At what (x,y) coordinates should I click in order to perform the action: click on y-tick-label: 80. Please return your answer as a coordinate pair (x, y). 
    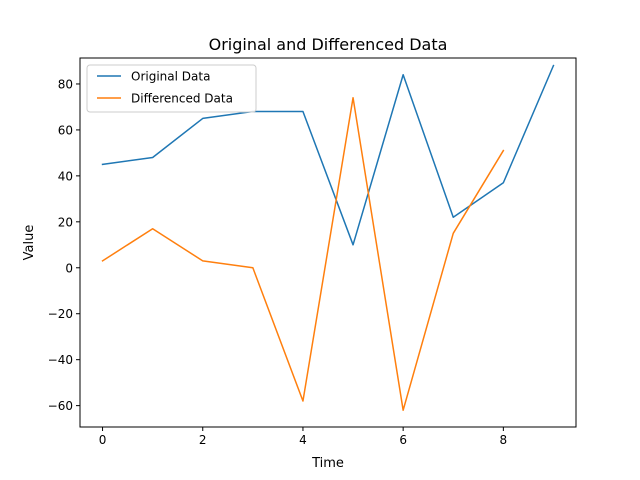
    Looking at the image, I should click on (65, 84).